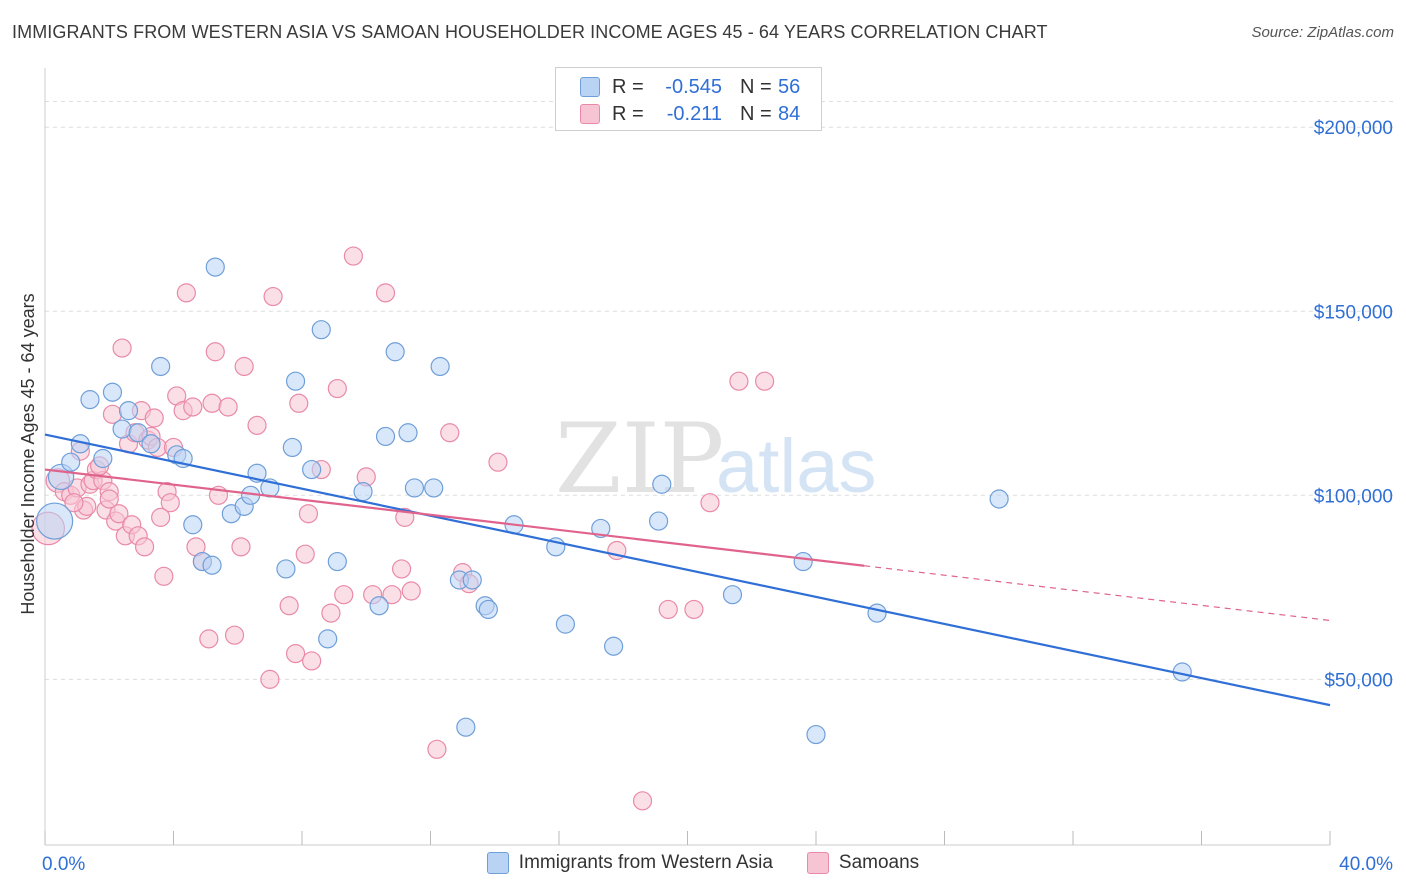 The image size is (1406, 892). I want to click on x-tick-label-max: 40.0%, so click(1366, 864).